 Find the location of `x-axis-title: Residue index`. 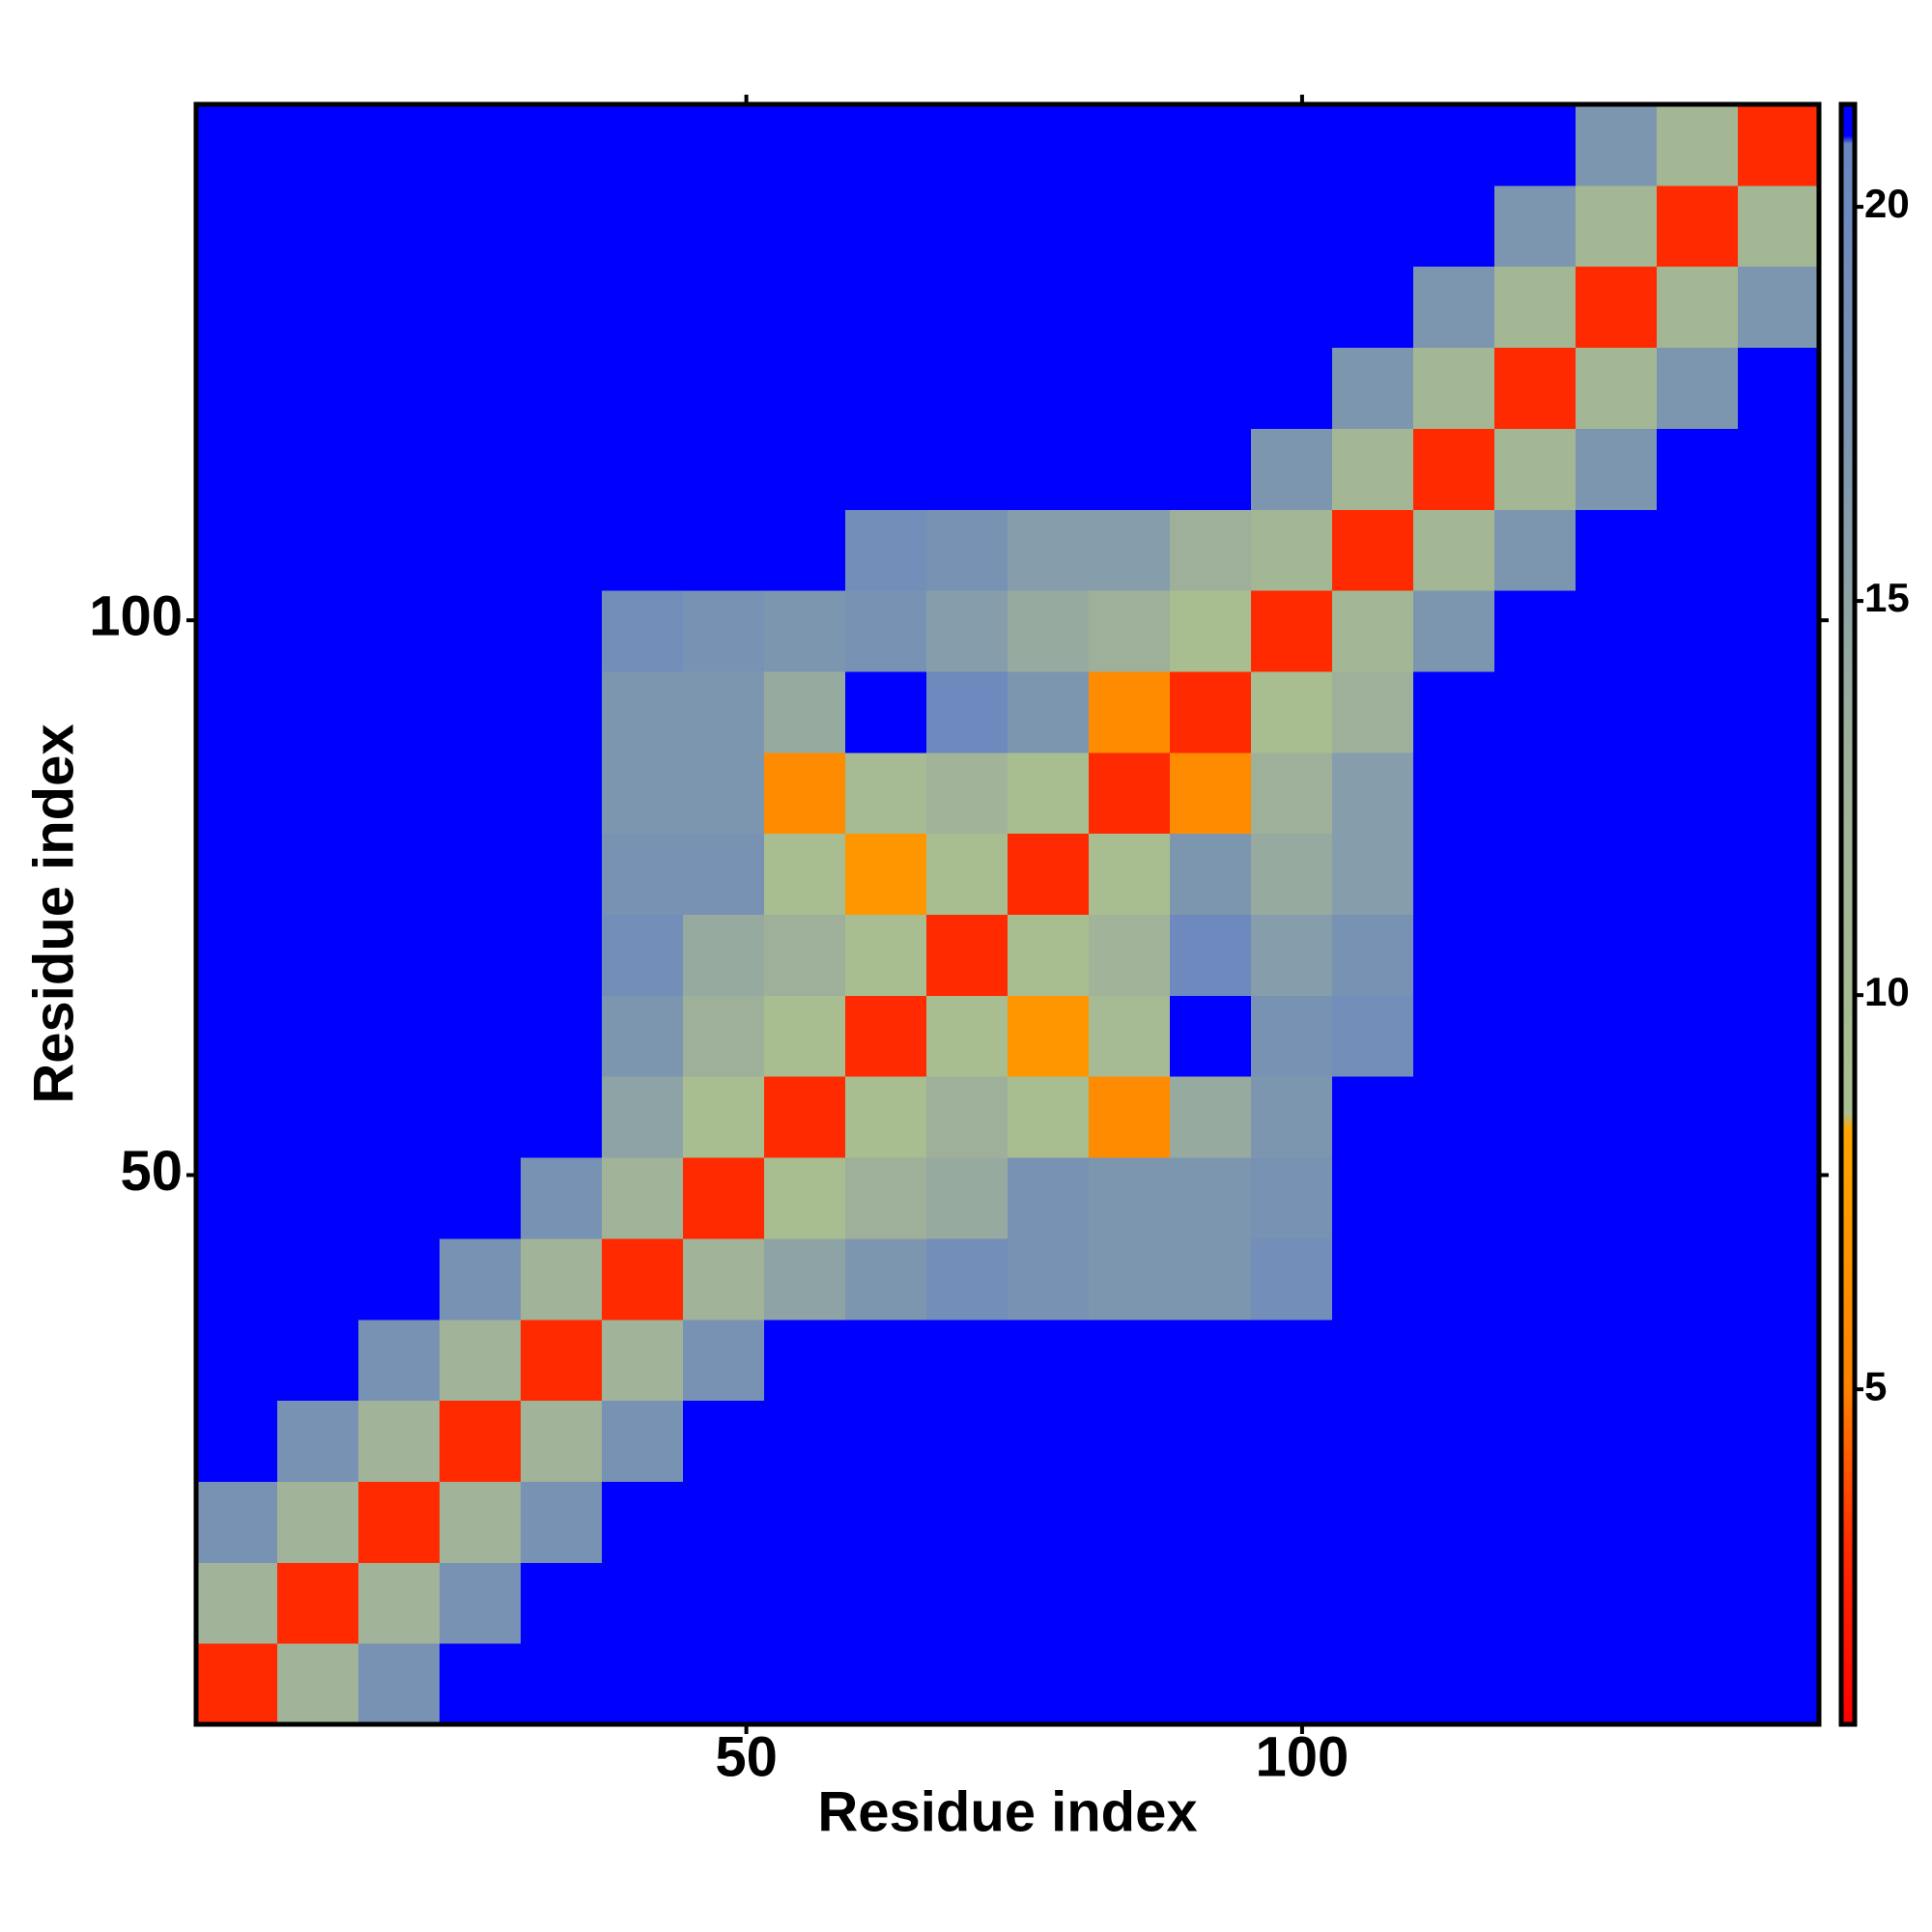

x-axis-title: Residue index is located at coordinates (1007, 1811).